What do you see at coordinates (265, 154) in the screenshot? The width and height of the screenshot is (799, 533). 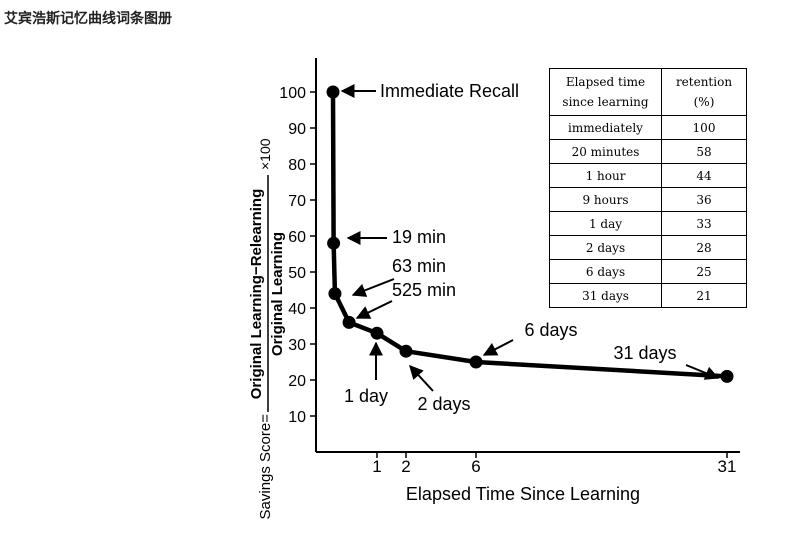 I see `y-label-suffix: ×100` at bounding box center [265, 154].